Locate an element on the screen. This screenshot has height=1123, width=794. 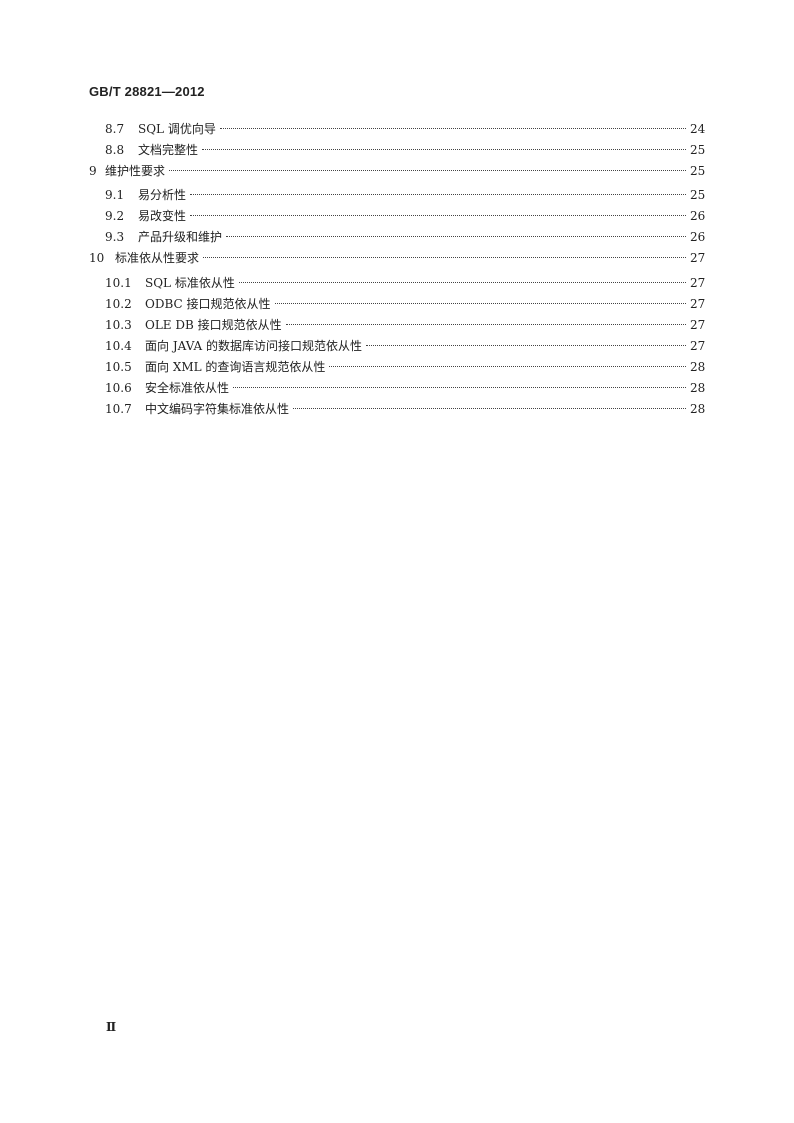
toc-entry-number: 9.2 is located at coordinates (115, 216).